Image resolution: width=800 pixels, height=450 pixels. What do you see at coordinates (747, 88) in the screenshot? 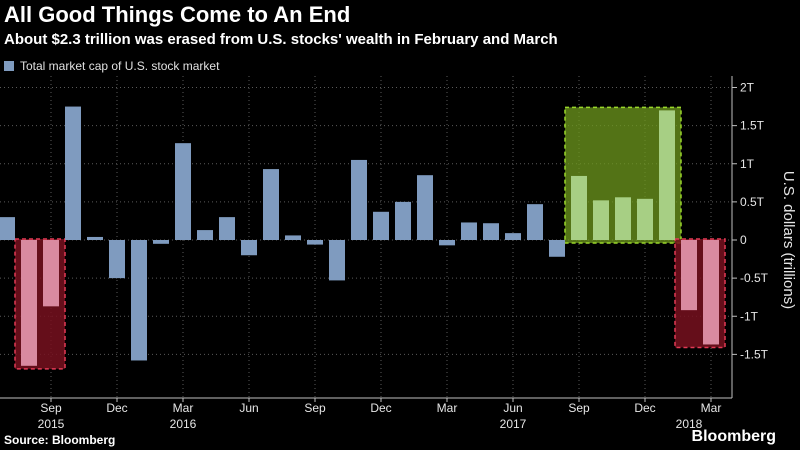
I see `y-tick-label: 2T` at bounding box center [747, 88].